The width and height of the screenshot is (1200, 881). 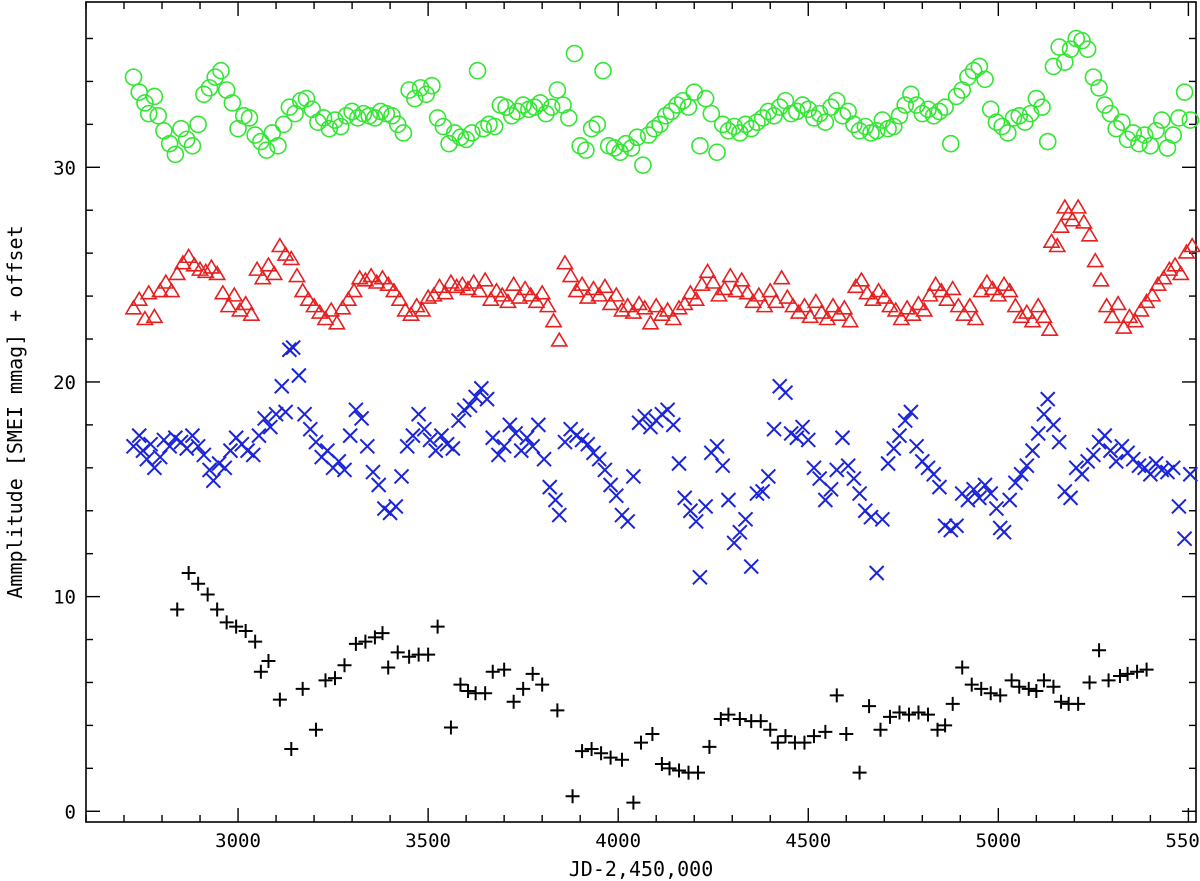 What do you see at coordinates (64, 168) in the screenshot?
I see `y-tick-label: 30` at bounding box center [64, 168].